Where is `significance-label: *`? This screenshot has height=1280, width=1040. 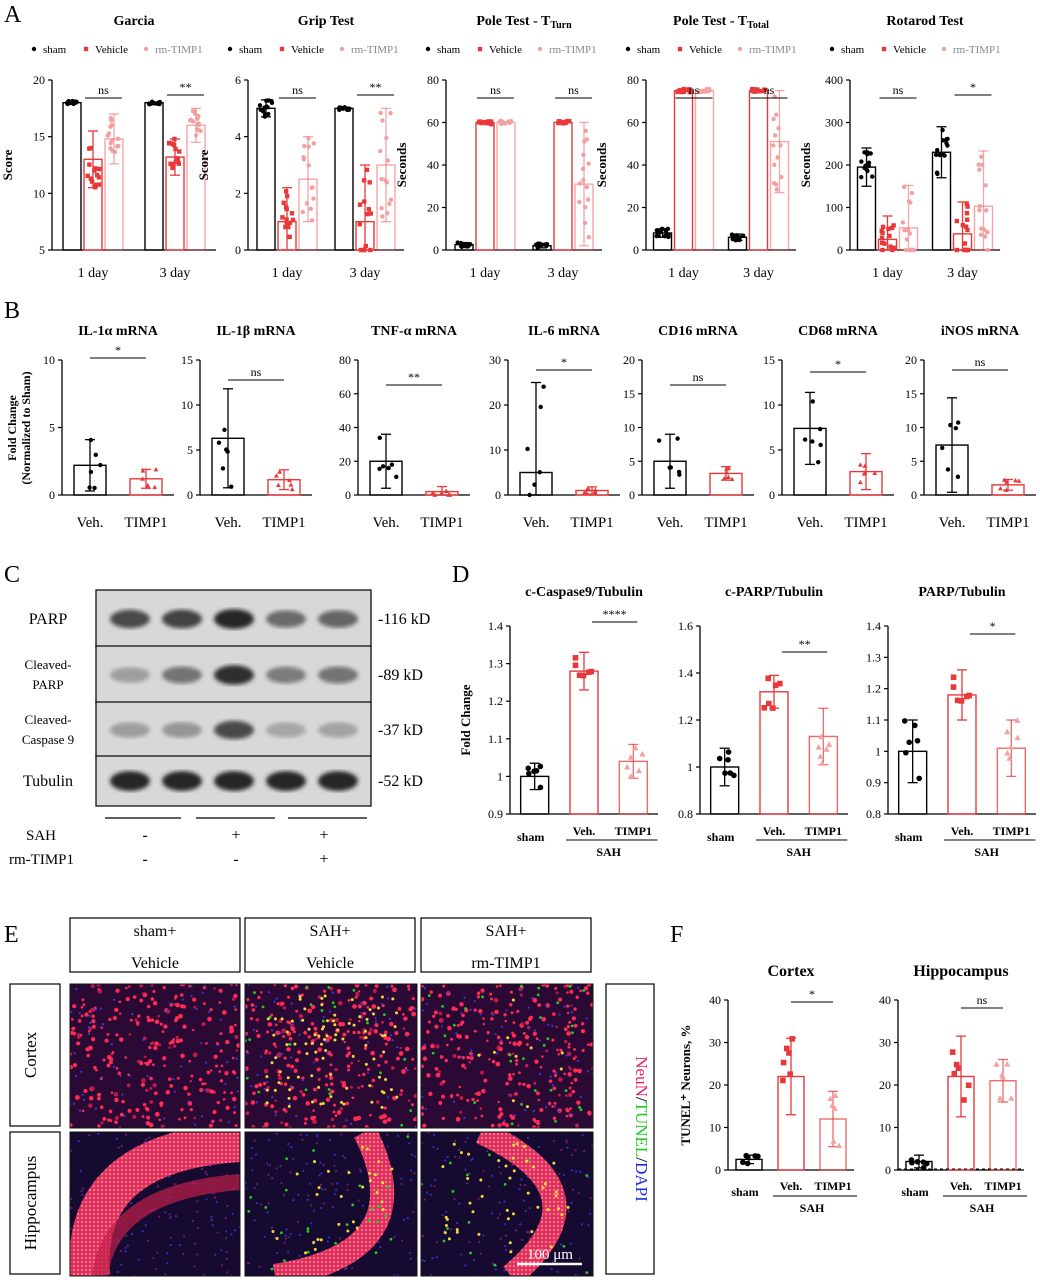
significance-label: * is located at coordinates (812, 994).